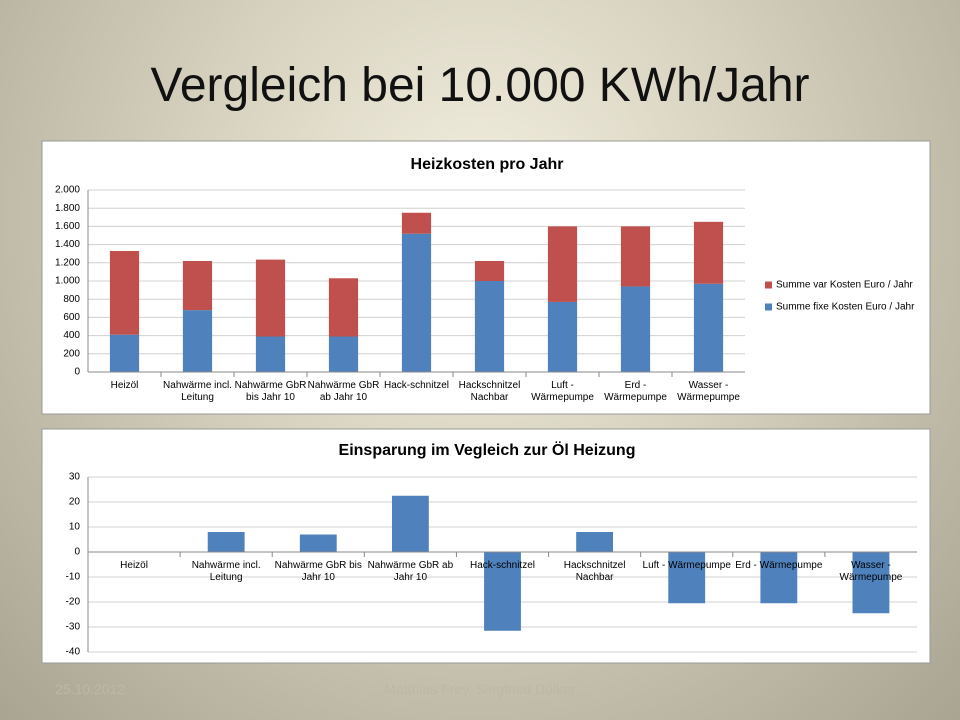  Describe the element at coordinates (480, 85) in the screenshot. I see `slide-title: Vergleich bei 10.000 KWh/Jahr` at that location.